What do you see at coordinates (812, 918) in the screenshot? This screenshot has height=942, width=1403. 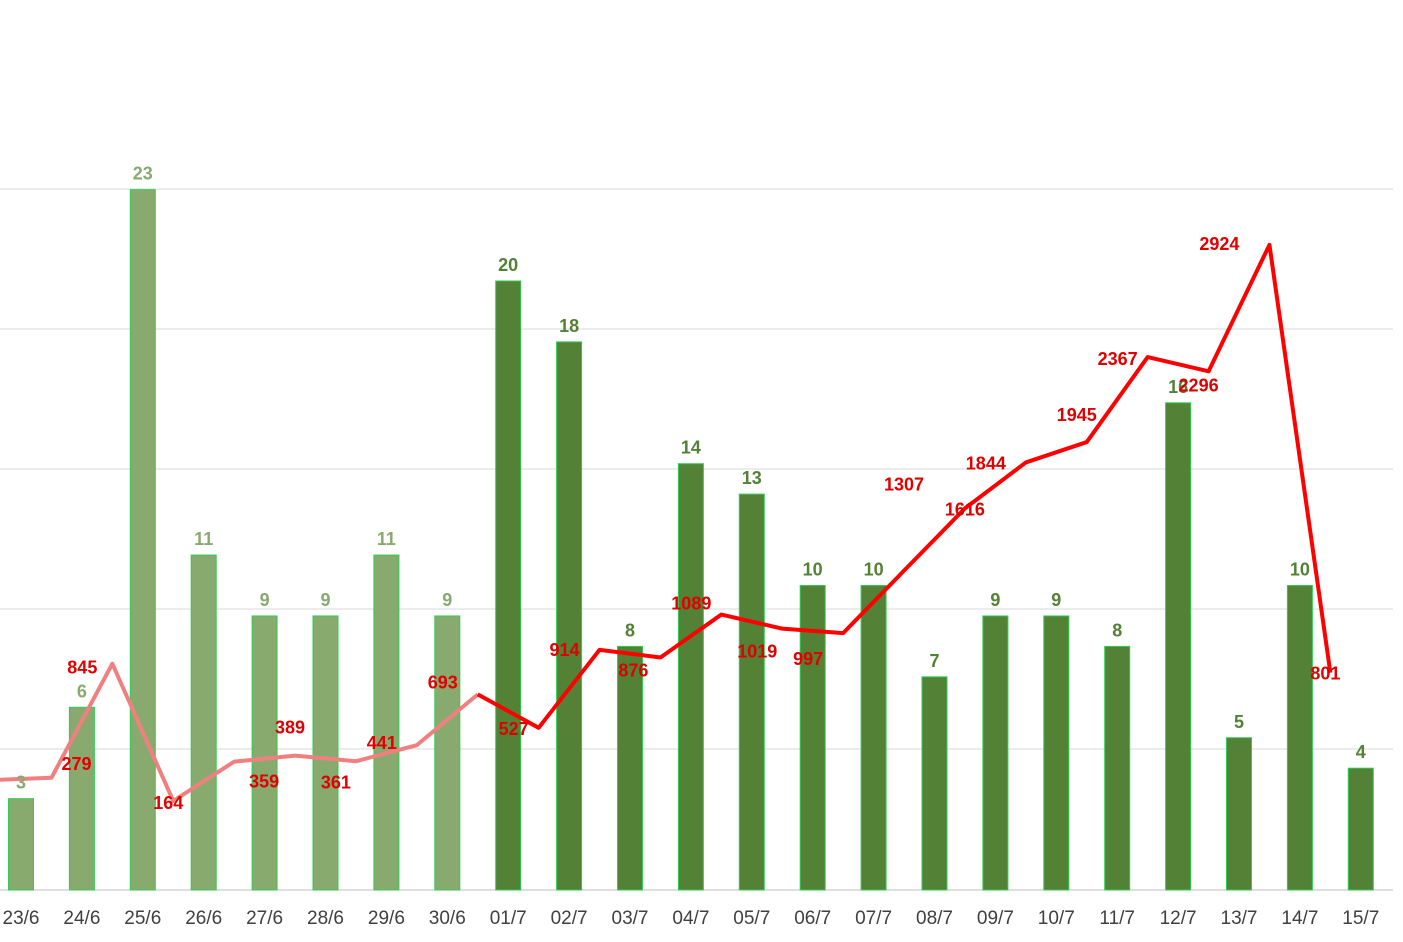 I see `x-tick-label: 06/7` at bounding box center [812, 918].